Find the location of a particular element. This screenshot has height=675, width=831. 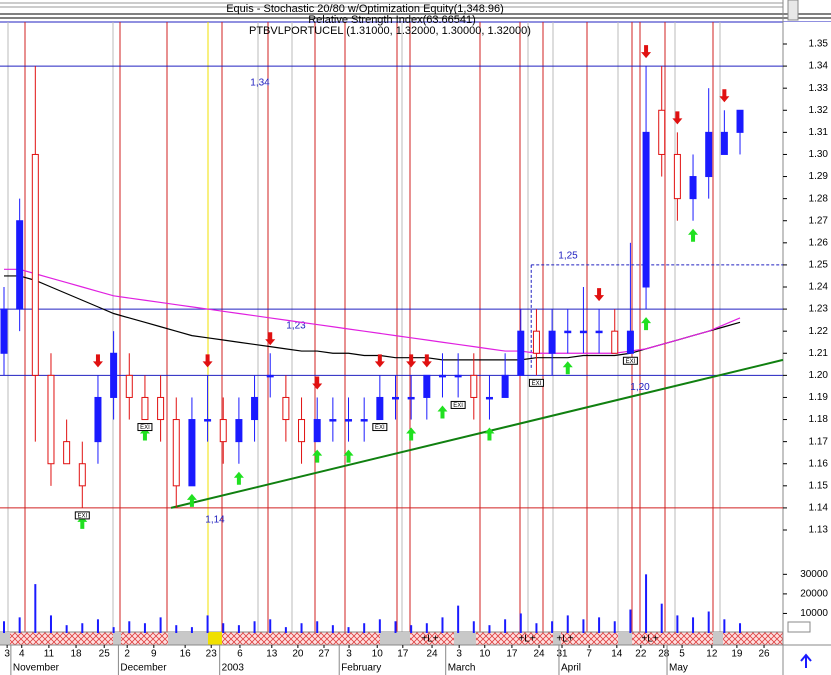

header-lines is located at coordinates (415, 12).